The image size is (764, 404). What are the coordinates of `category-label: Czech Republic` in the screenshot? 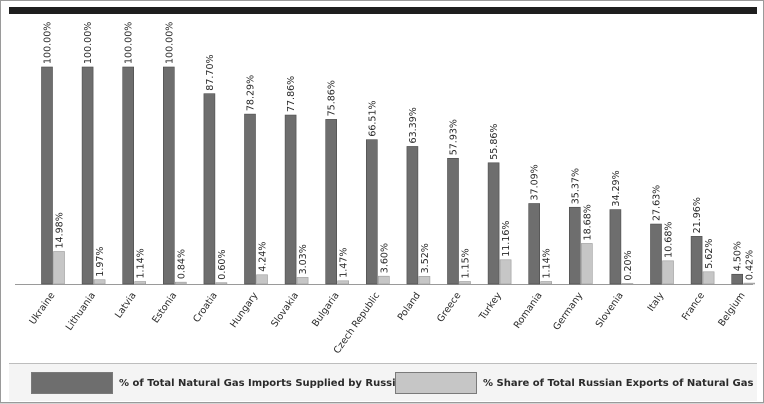 It's located at (357, 323).